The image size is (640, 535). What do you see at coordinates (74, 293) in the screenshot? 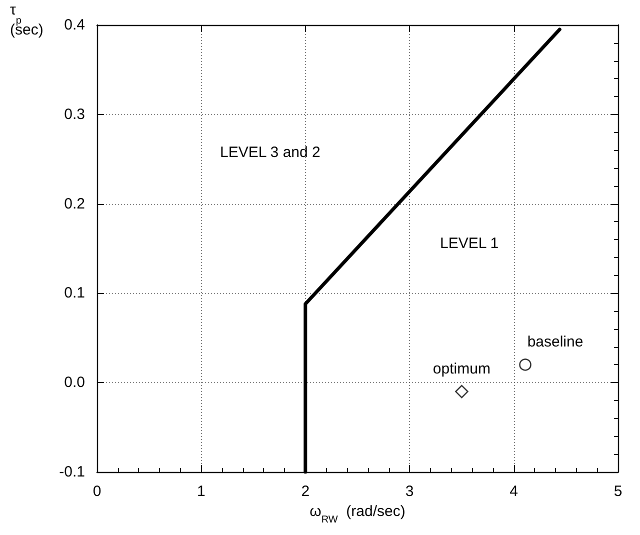
I see `y-tick-label: 0.1` at bounding box center [74, 293].